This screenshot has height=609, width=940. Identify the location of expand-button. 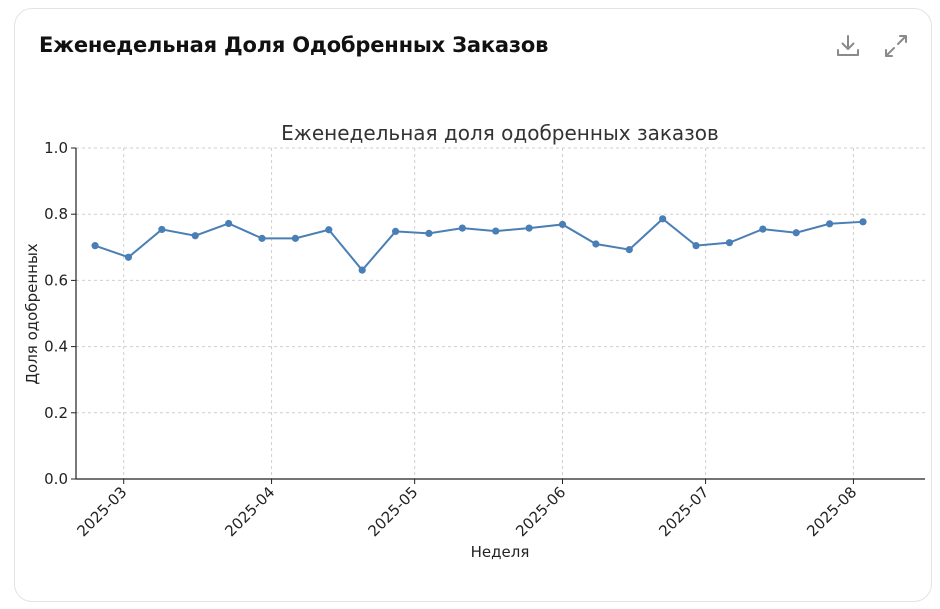
(896, 46).